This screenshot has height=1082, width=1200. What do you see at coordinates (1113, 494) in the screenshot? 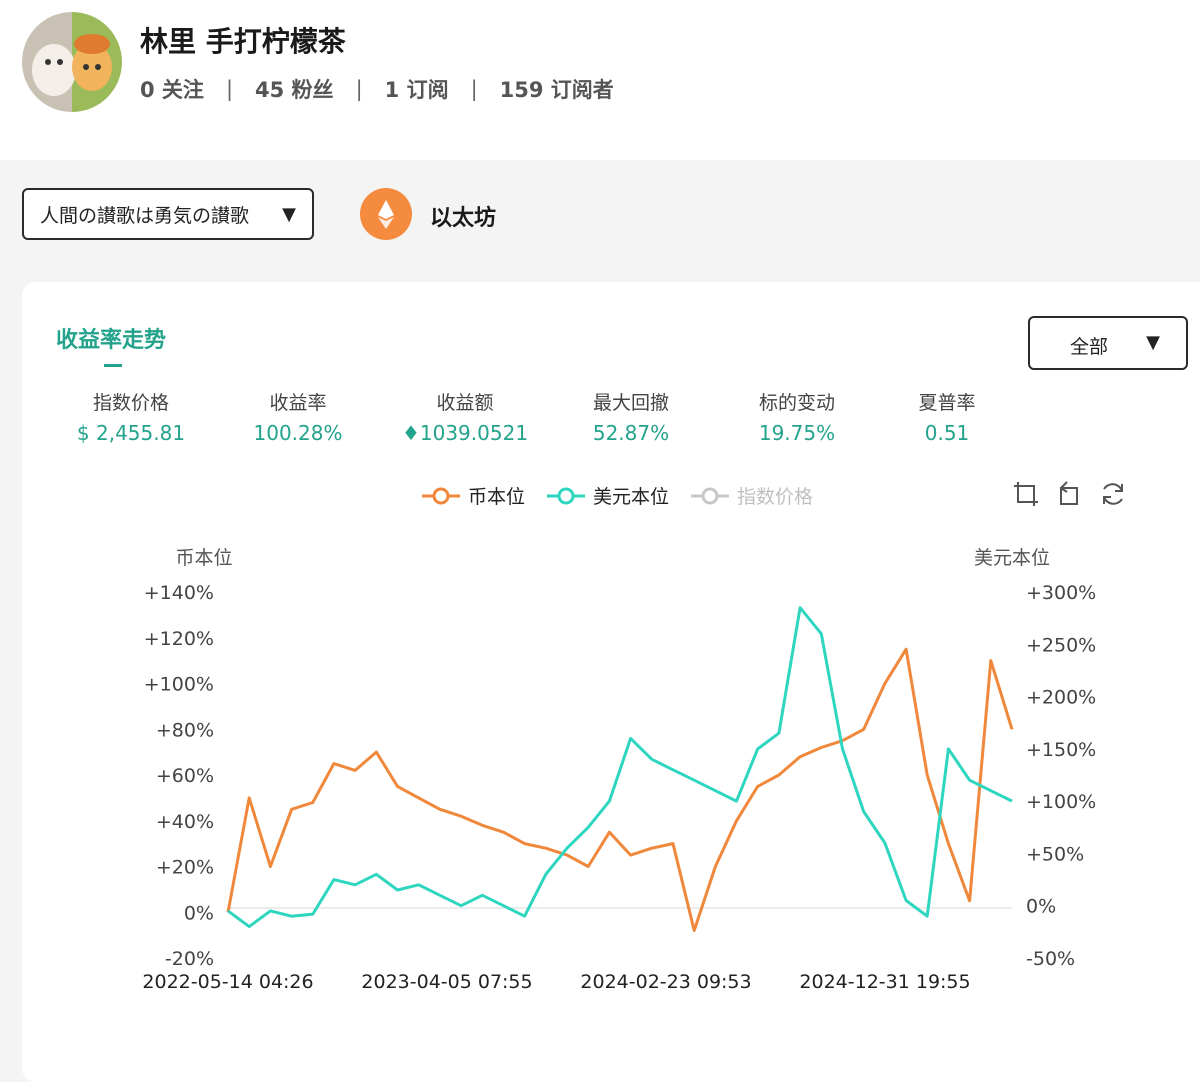
I see `refresh-icon` at bounding box center [1113, 494].